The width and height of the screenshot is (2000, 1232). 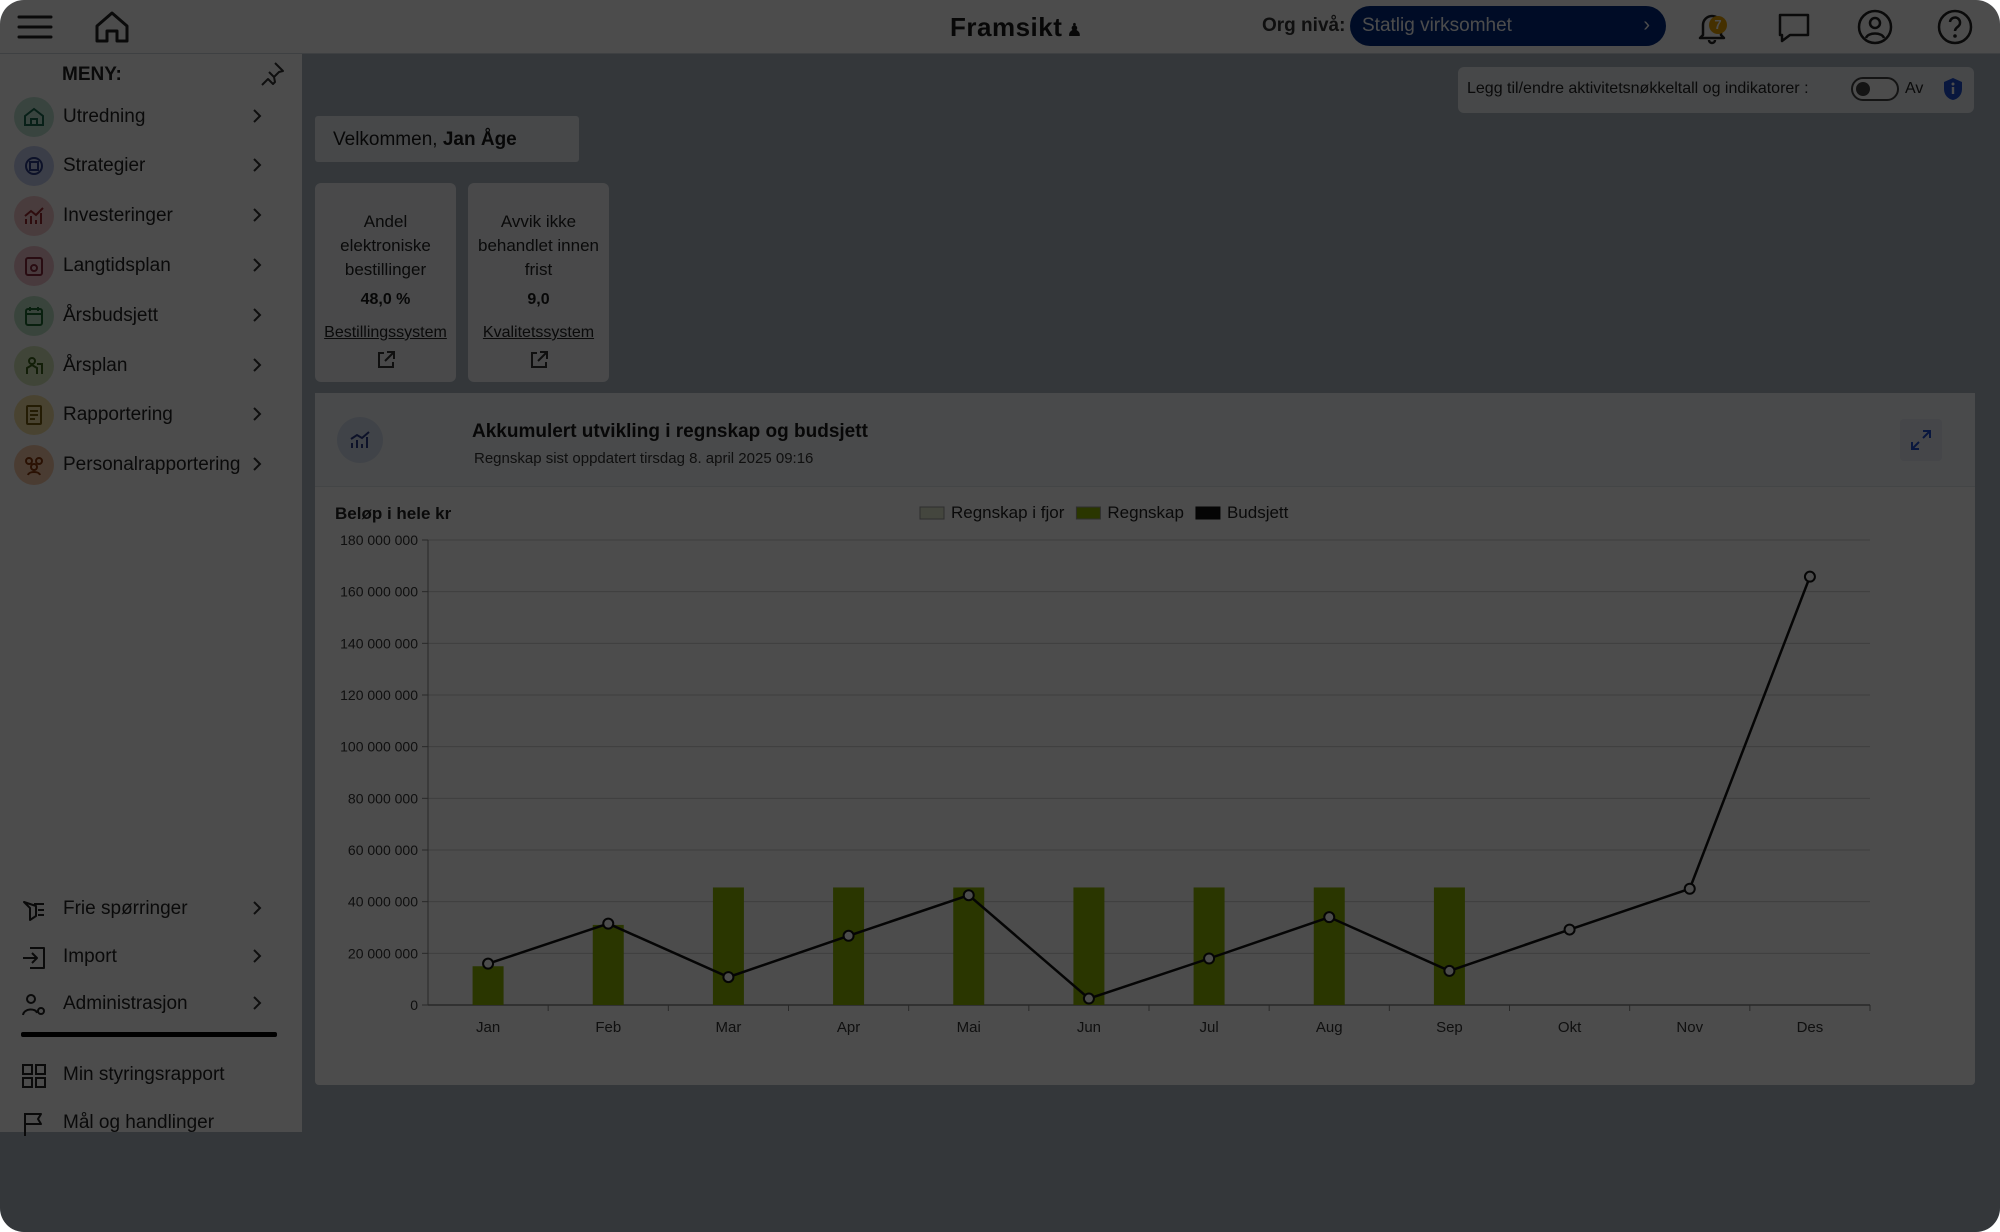 I want to click on sidebar-item-personalrapportering: Personalrapportering, so click(x=151, y=465).